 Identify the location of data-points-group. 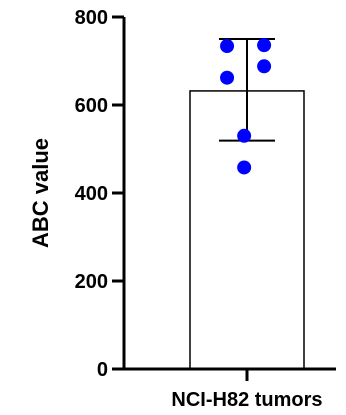
(246, 106).